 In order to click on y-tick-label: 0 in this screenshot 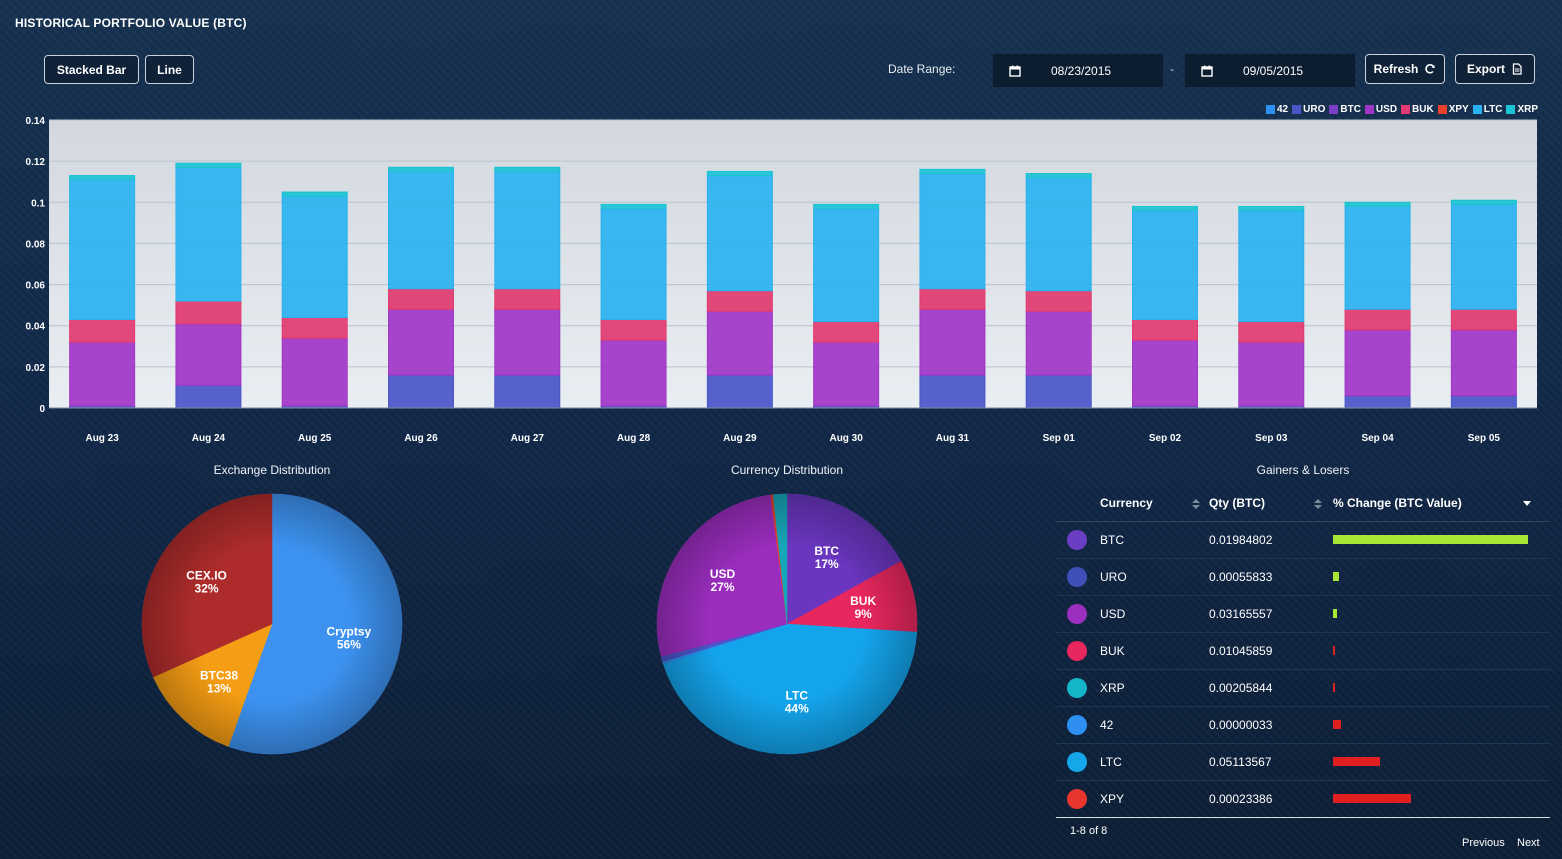, I will do `click(42, 409)`.